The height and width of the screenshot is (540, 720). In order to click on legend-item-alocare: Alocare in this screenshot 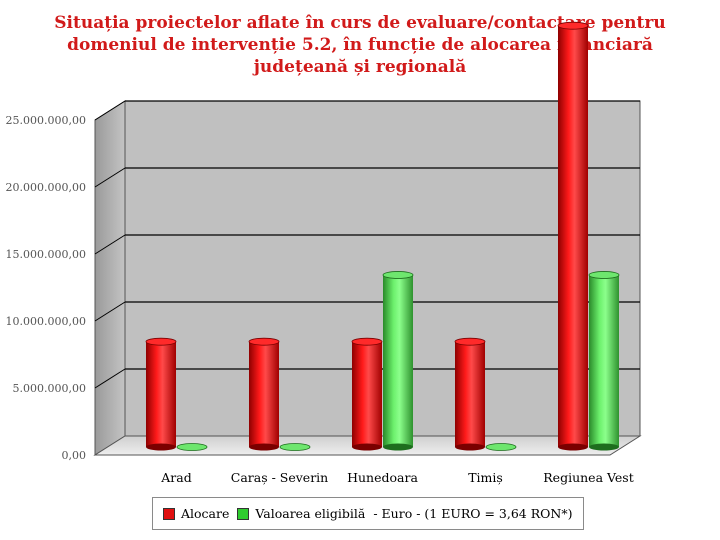, I will do `click(196, 513)`.